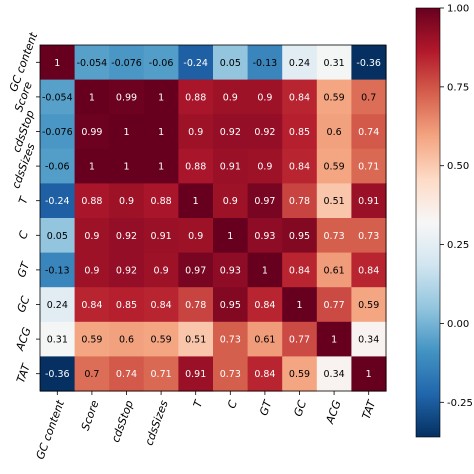  I want to click on x-tick-label: cdsStop, so click(122, 422).